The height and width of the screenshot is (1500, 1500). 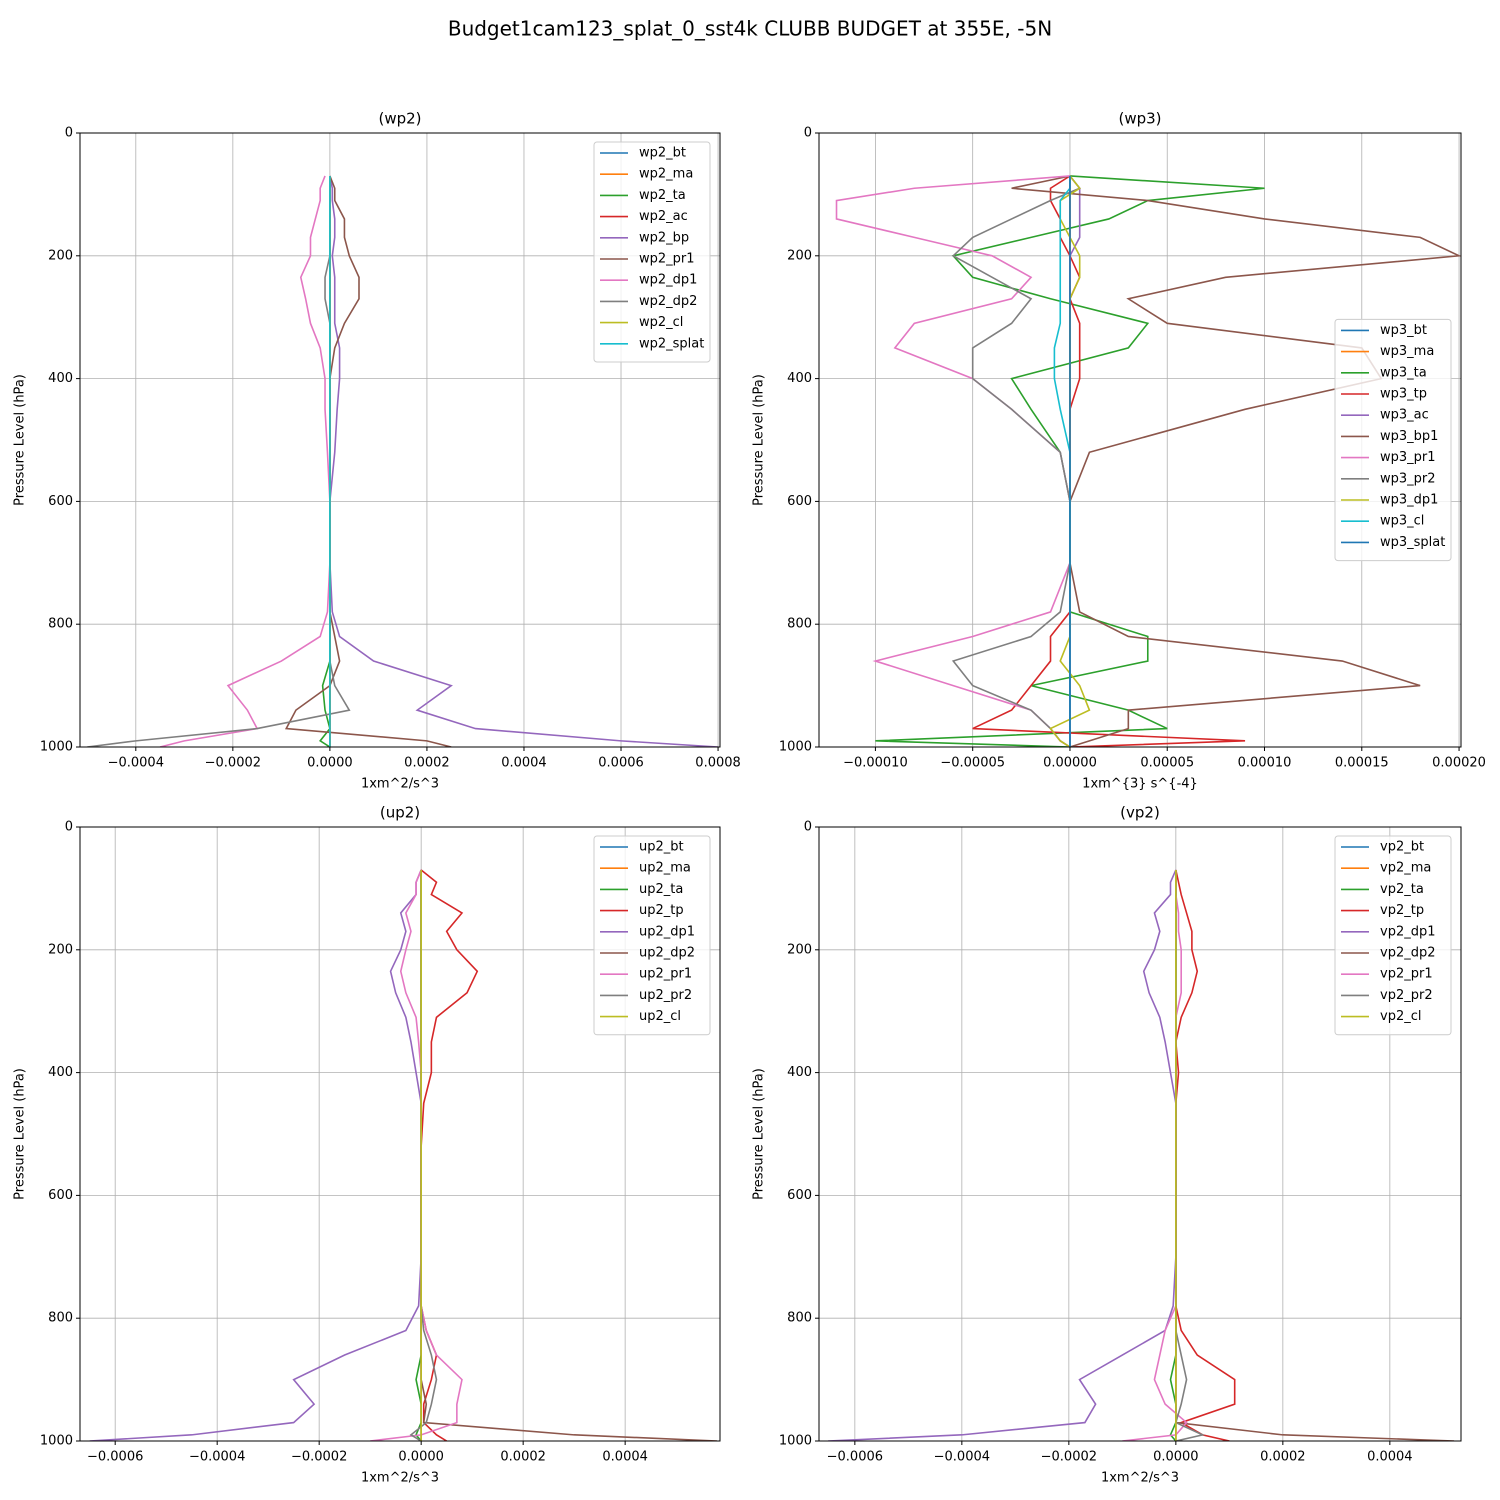 What do you see at coordinates (668, 280) in the screenshot?
I see `legend-label: wp2_dp1` at bounding box center [668, 280].